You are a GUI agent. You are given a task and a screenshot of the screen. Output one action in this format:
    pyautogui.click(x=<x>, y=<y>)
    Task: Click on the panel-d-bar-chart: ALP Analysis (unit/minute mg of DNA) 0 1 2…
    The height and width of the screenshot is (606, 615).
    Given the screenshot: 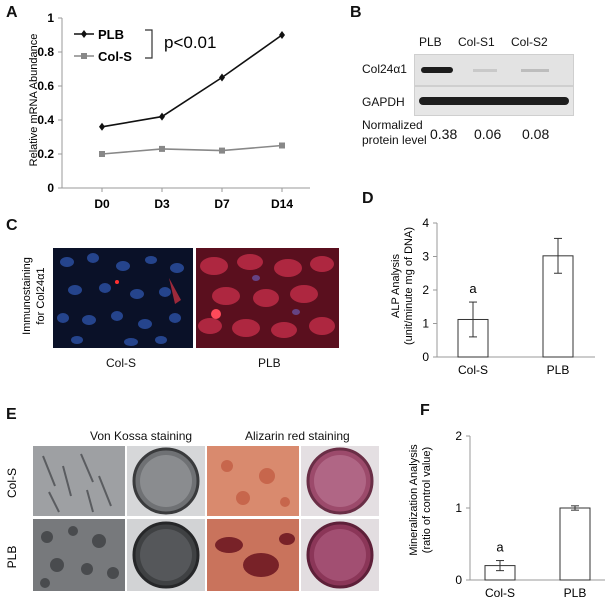 What is the action you would take?
    pyautogui.click(x=492, y=296)
    